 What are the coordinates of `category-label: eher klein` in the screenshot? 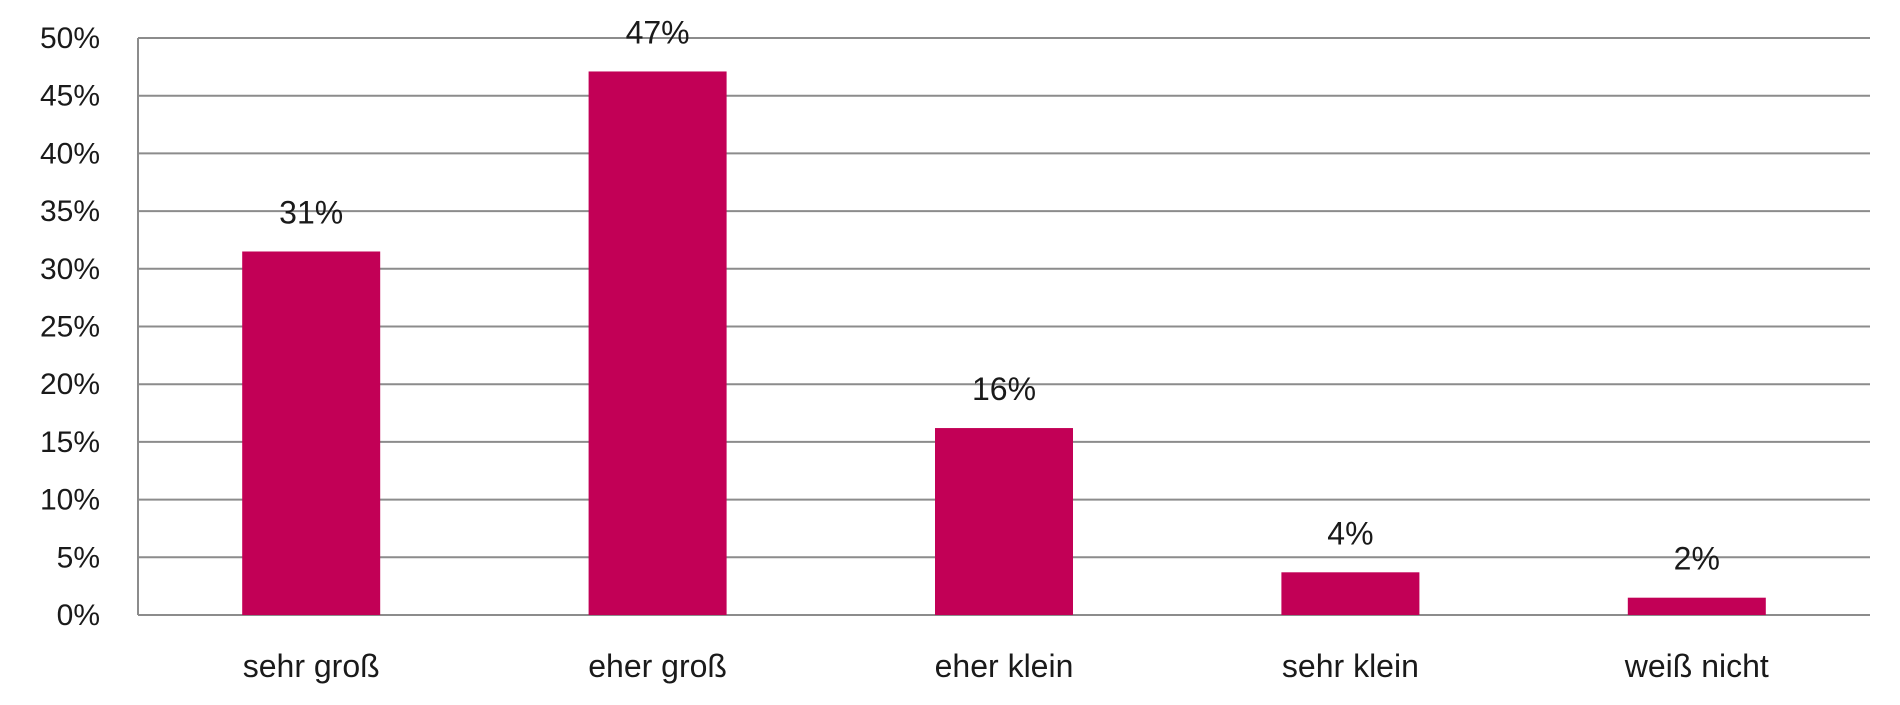 It's located at (1004, 666).